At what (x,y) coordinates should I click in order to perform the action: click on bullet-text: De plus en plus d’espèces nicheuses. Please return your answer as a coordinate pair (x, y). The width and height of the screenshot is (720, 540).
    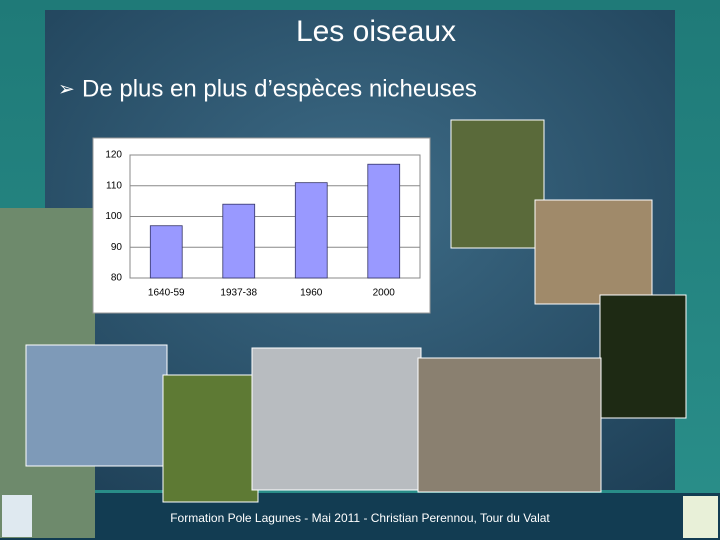
    Looking at the image, I should click on (279, 88).